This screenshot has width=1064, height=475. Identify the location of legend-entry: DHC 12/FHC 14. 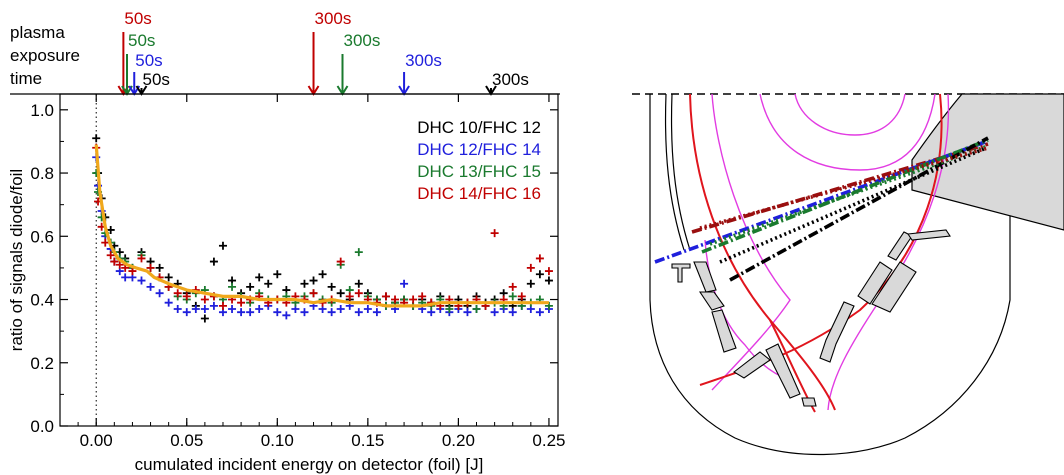
(479, 149).